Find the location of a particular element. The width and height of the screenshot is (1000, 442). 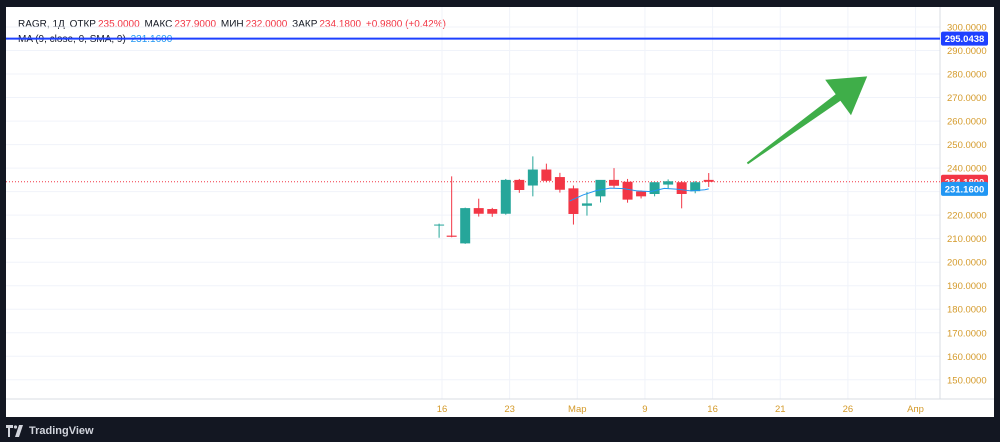

change-value: +0.9800 (+0.42%) is located at coordinates (405, 24).